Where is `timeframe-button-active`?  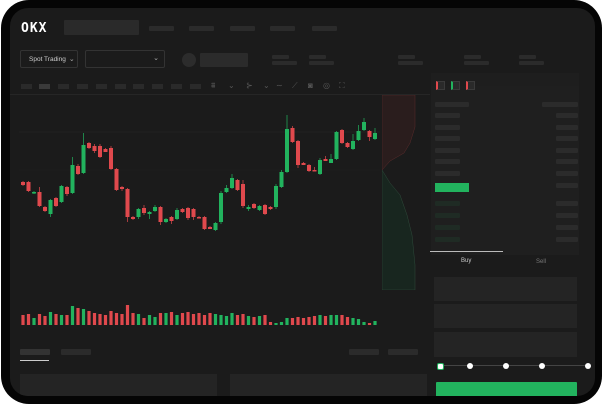
timeframe-button-active is located at coordinates (44, 86).